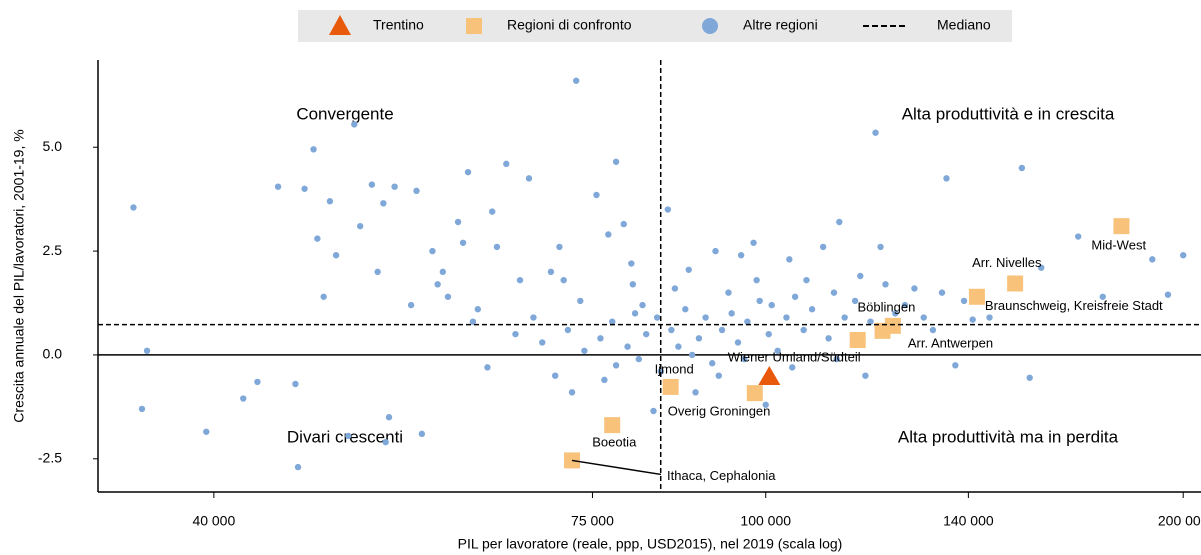  Describe the element at coordinates (616, 467) in the screenshot. I see `leader-line` at that location.